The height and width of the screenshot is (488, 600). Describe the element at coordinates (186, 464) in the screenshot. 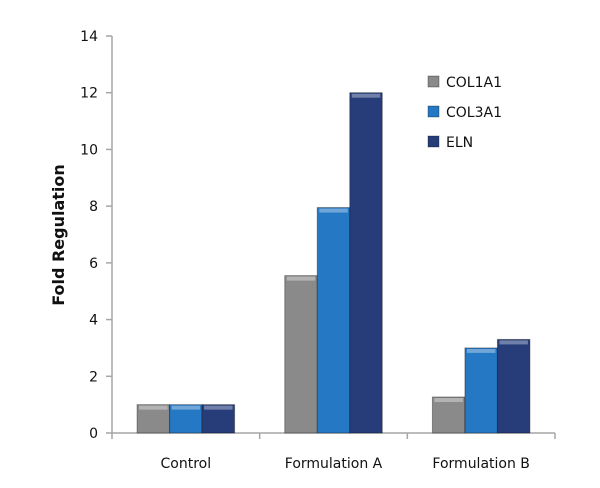

I see `x-category-label: Control` at that location.